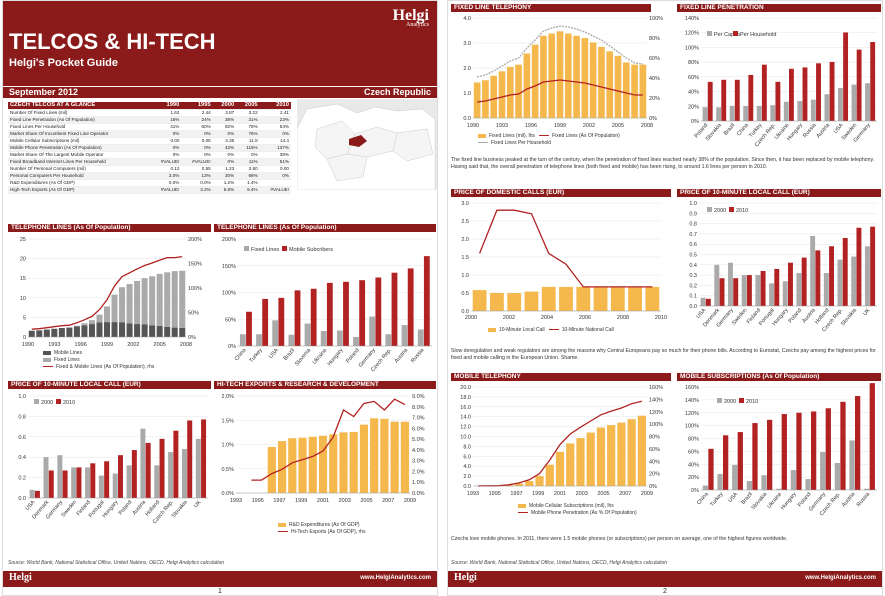 The image size is (885, 596). What do you see at coordinates (467, 467) in the screenshot?
I see `y-tick-label: 4.0` at bounding box center [467, 467].